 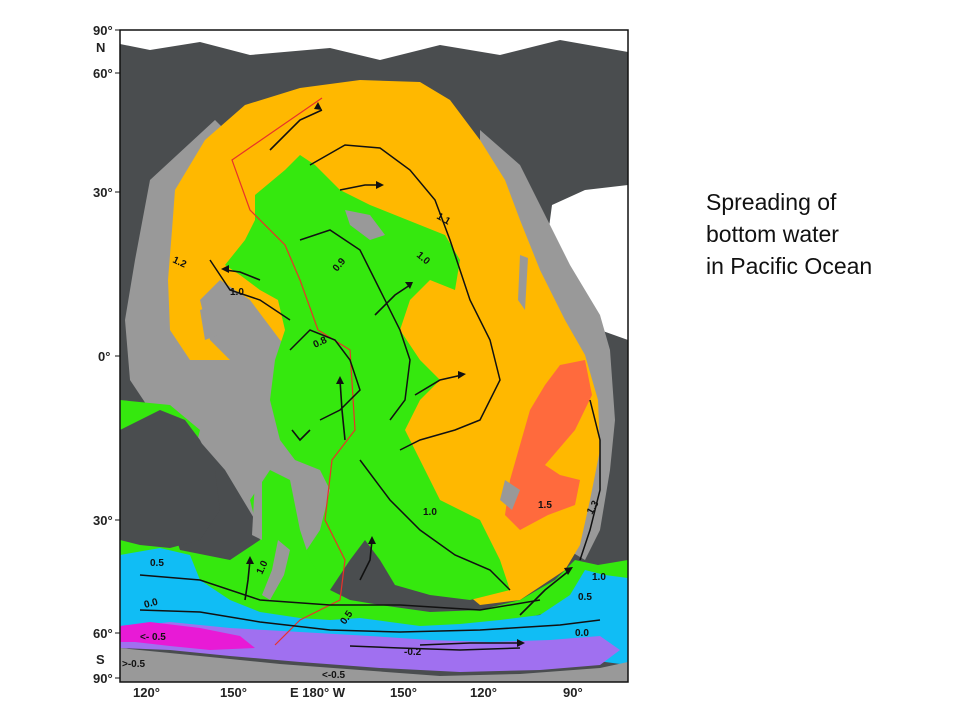 I want to click on lat-label-eq: 0°, so click(x=104, y=356).